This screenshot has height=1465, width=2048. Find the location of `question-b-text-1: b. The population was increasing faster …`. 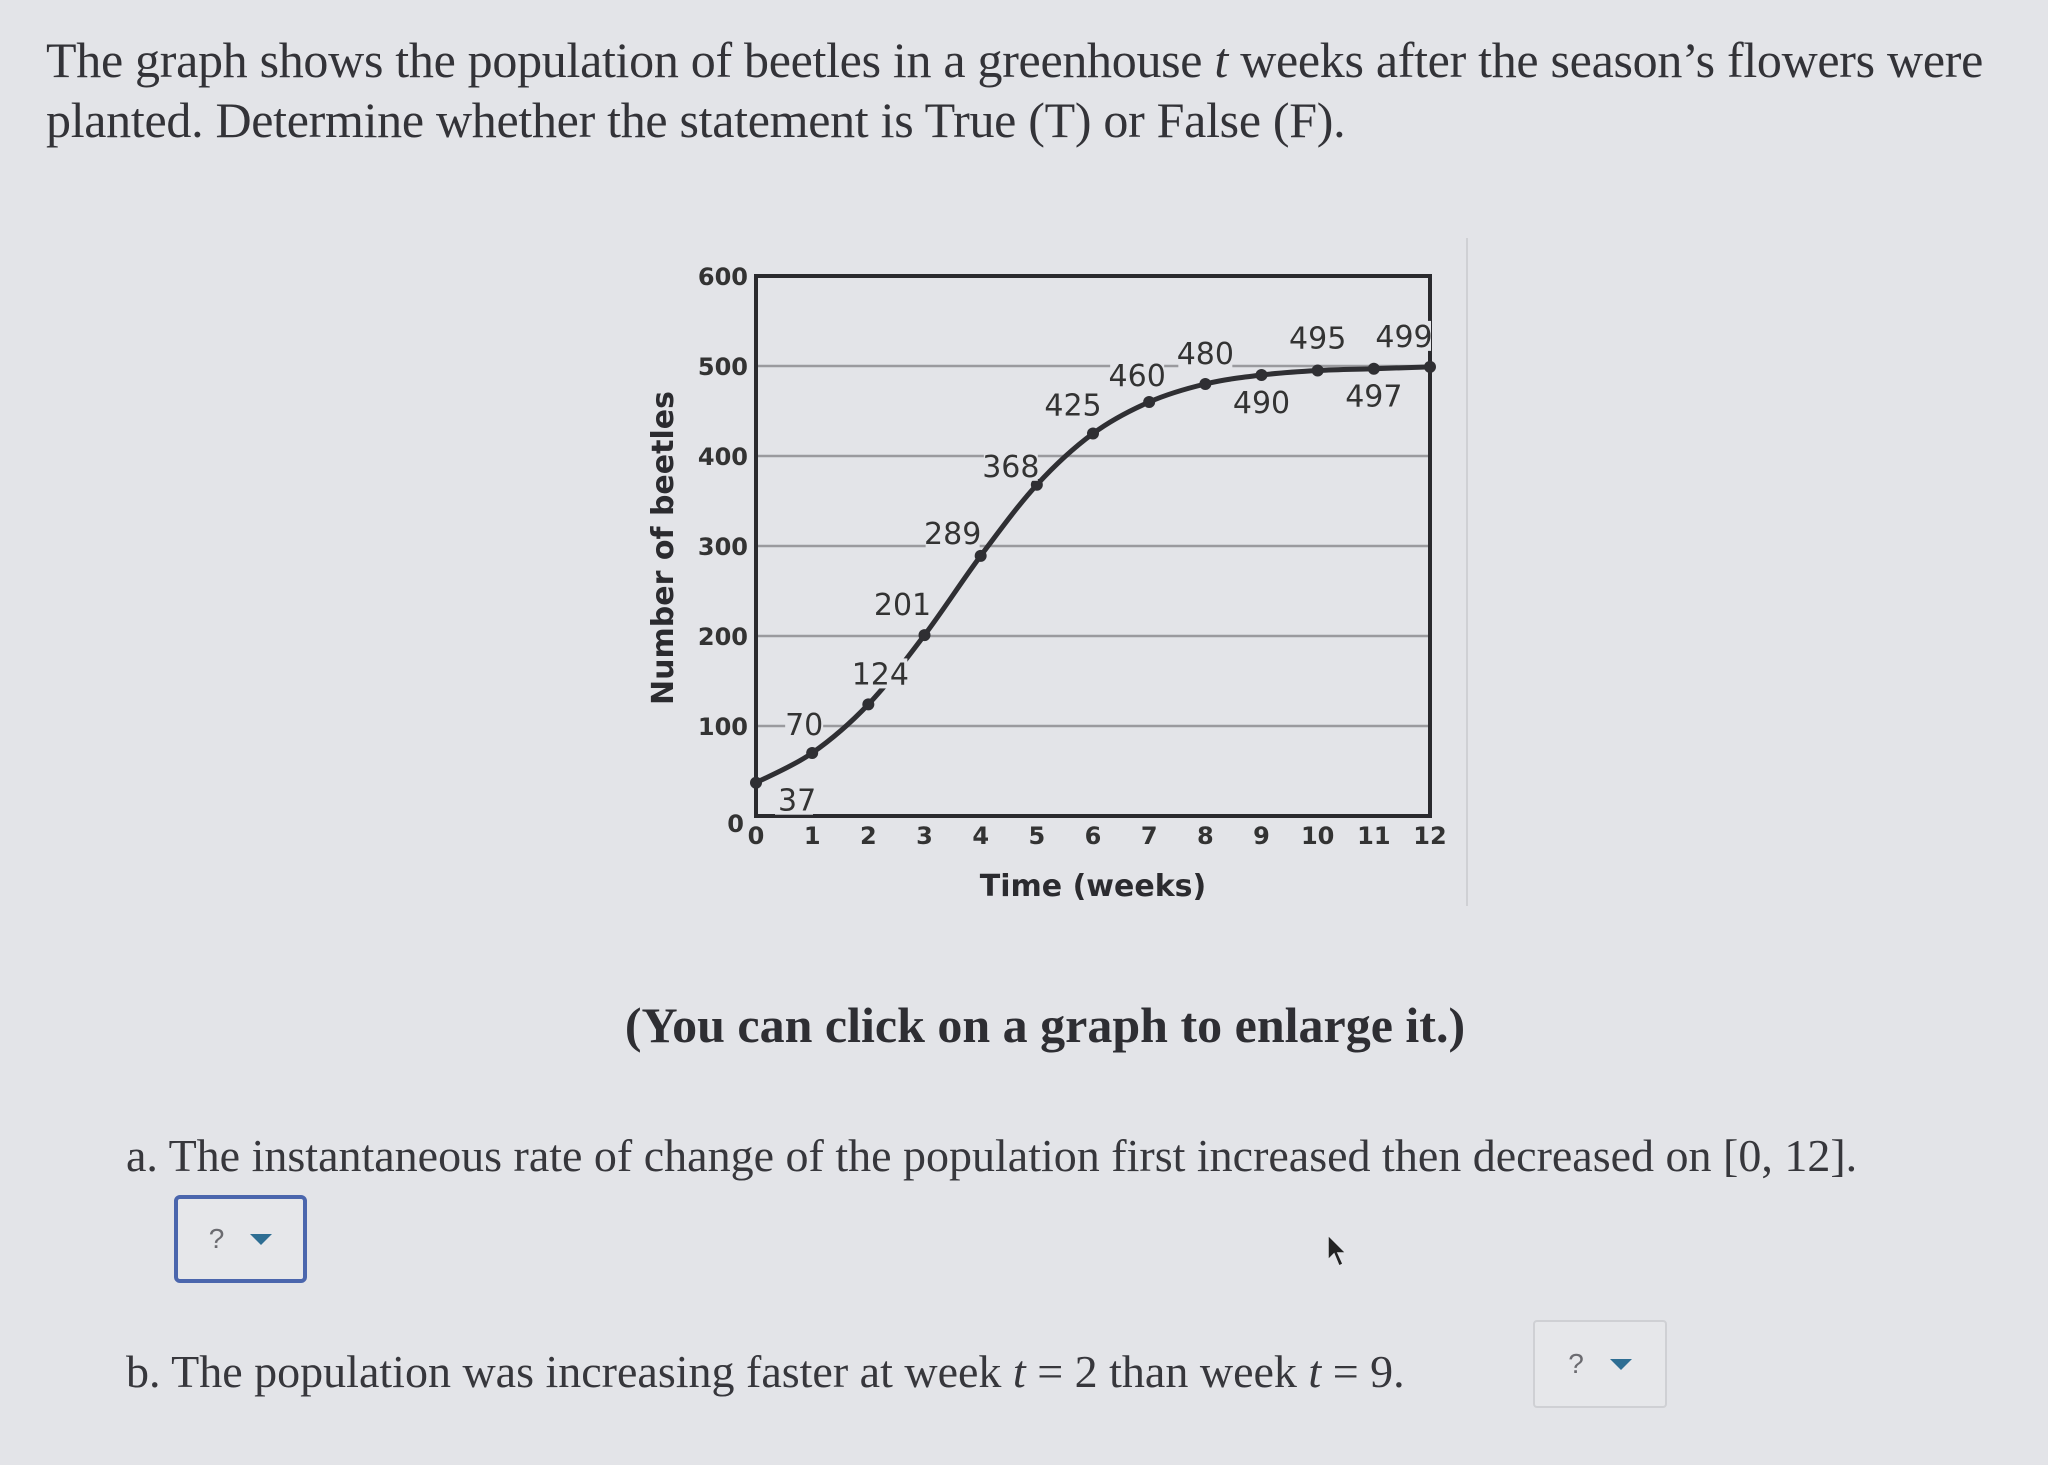

question-b-text-1: b. The population was increasing faster … is located at coordinates (569, 1371).